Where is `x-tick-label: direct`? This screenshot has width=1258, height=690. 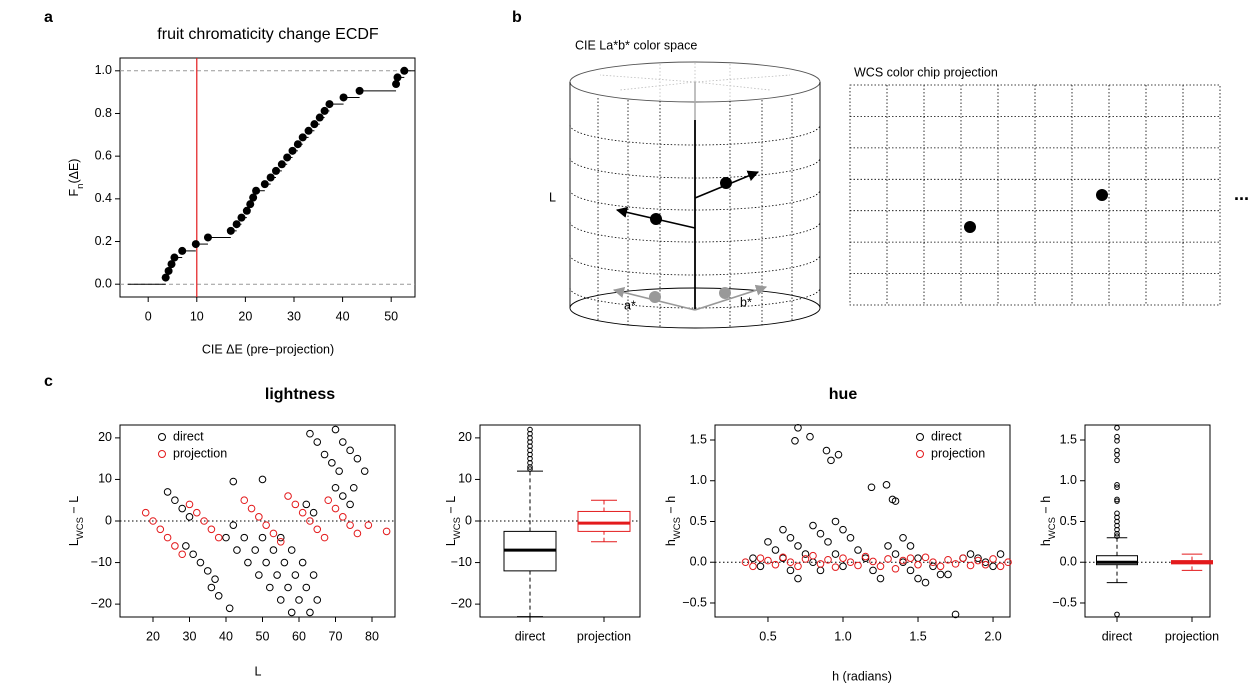
x-tick-label: direct is located at coordinates (530, 636).